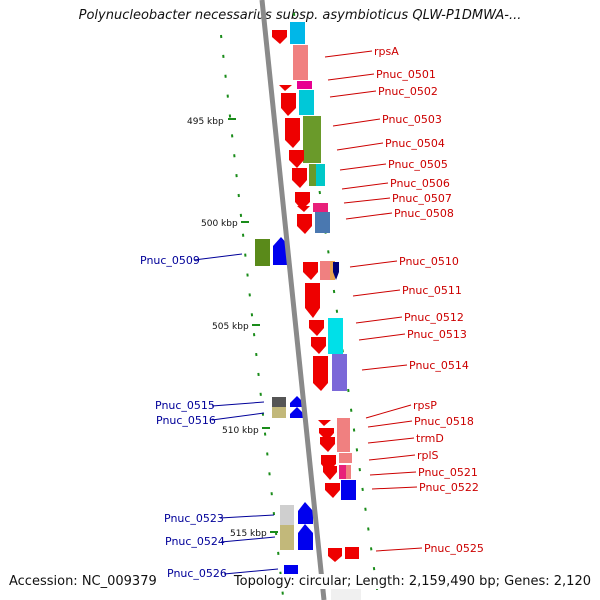 The width and height of the screenshot is (600, 600). I want to click on scale-label-505: 505 kbp, so click(230, 327).